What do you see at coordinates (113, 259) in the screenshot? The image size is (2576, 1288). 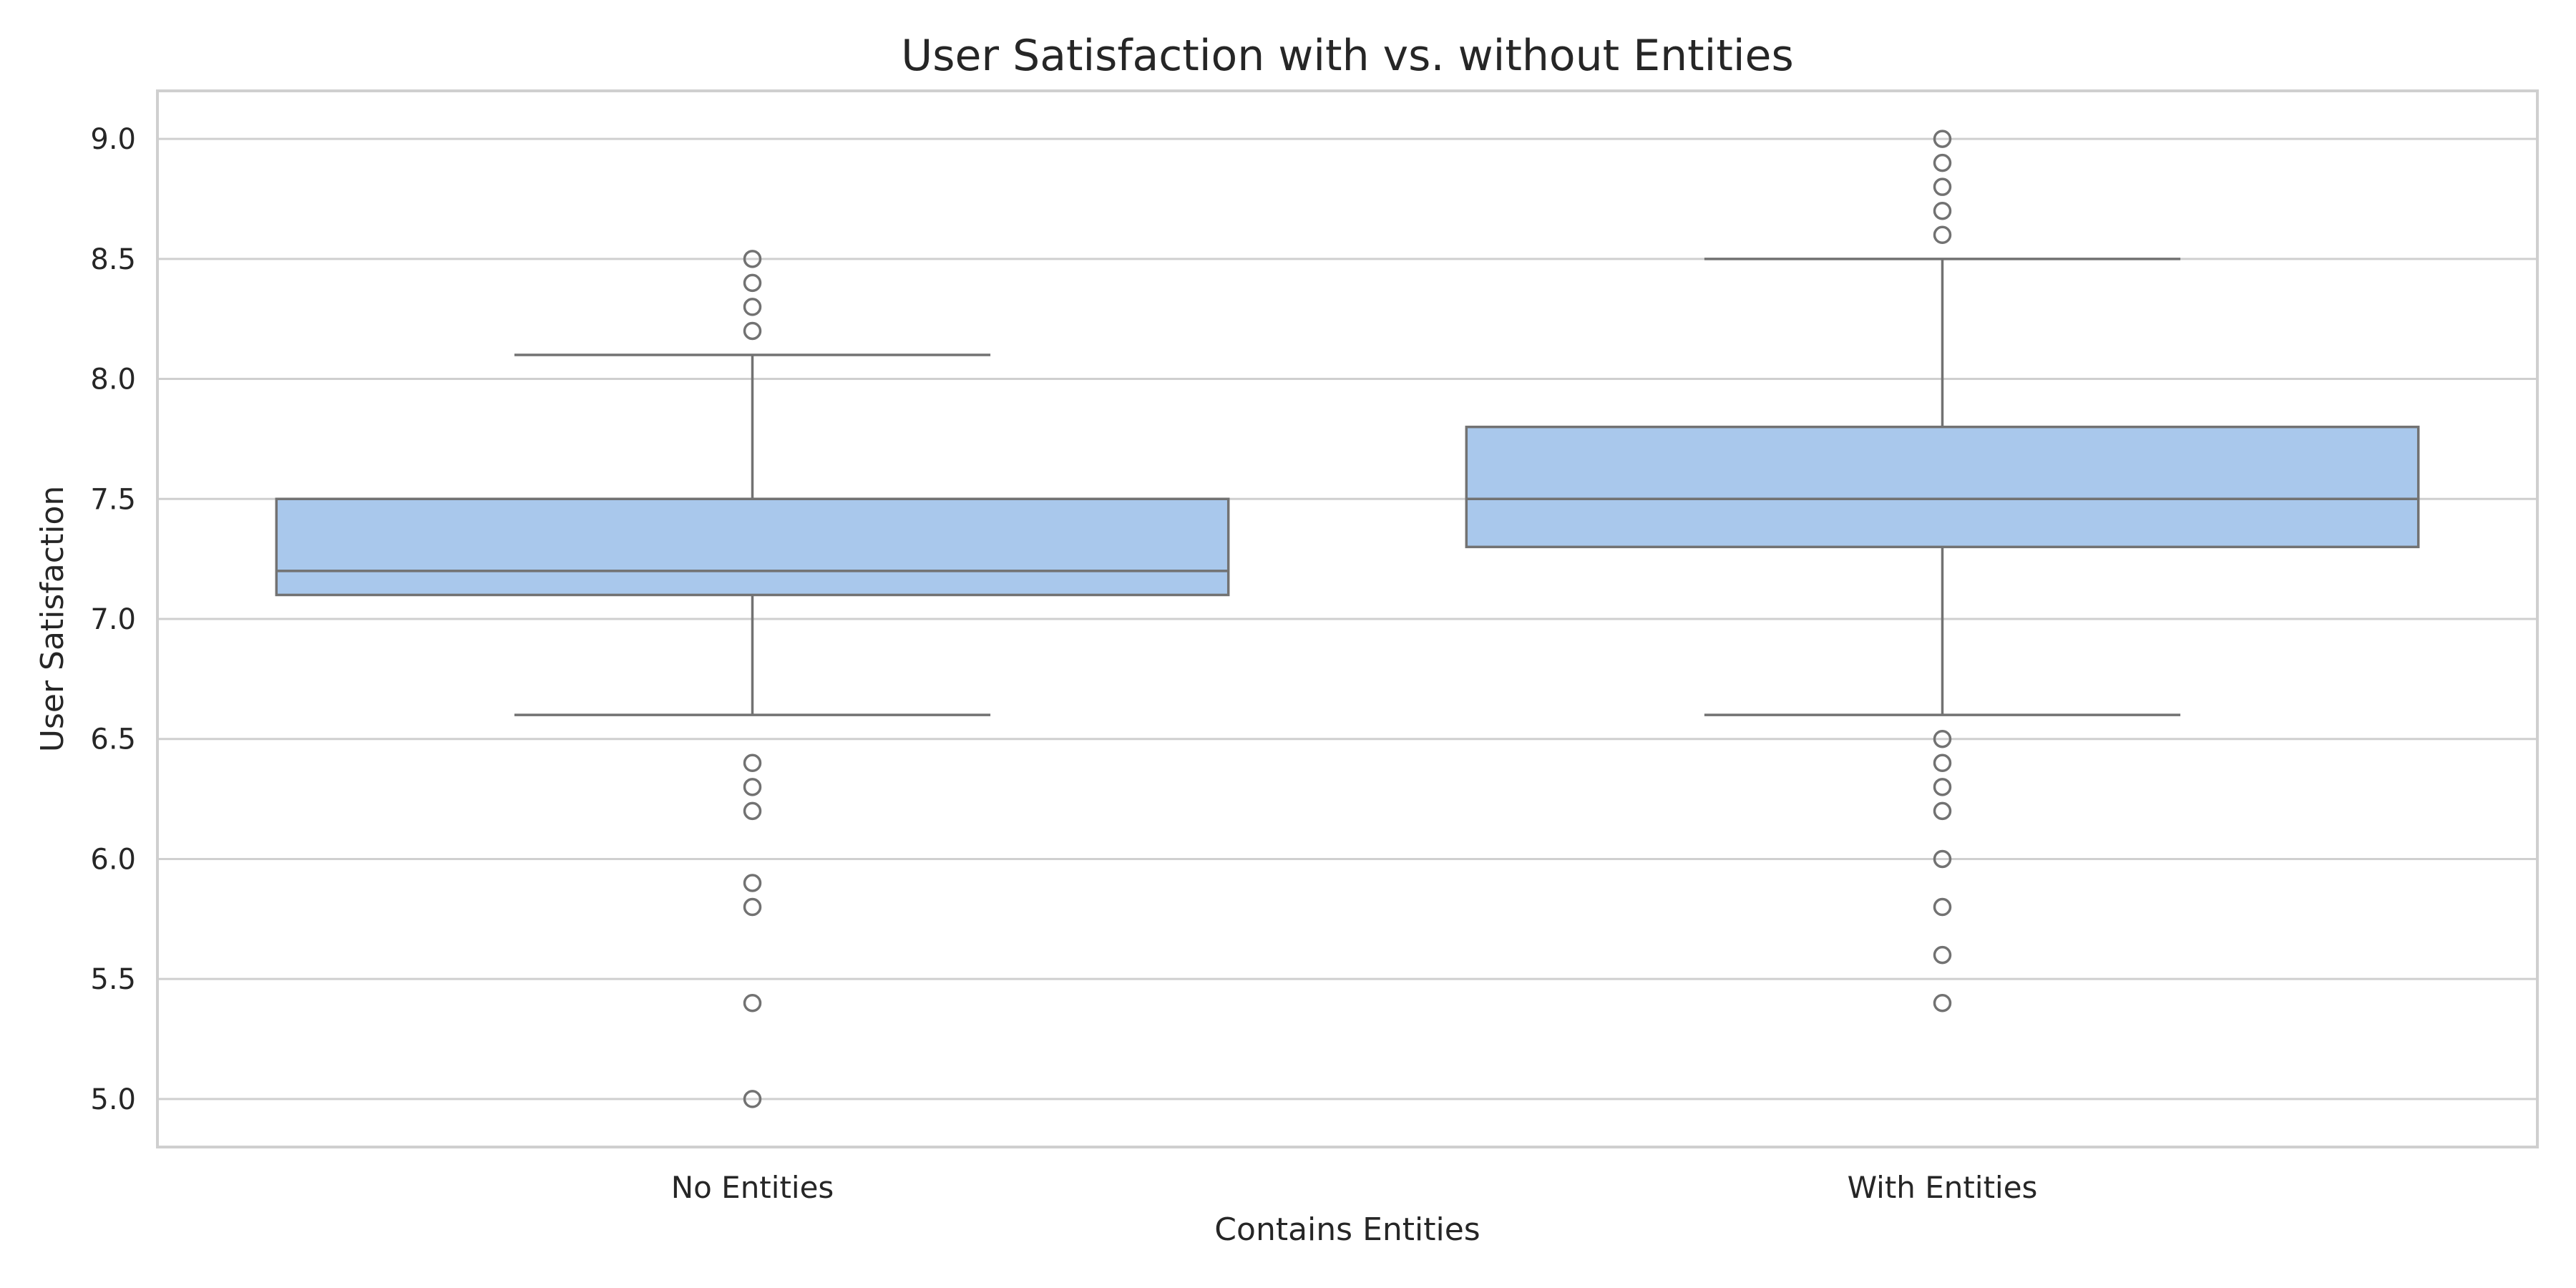 I see `y-tick-label: 8.5` at bounding box center [113, 259].